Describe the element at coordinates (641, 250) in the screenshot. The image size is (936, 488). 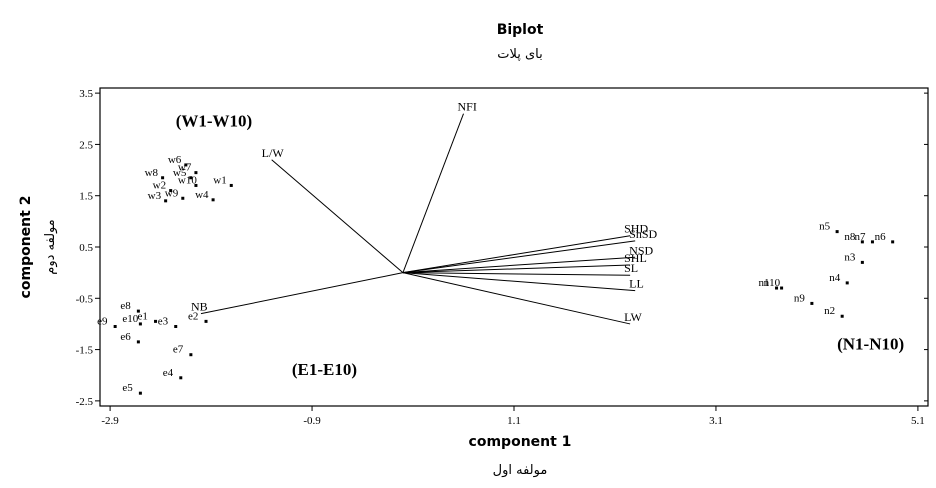
I see `loading-vector-label: NSD` at that location.